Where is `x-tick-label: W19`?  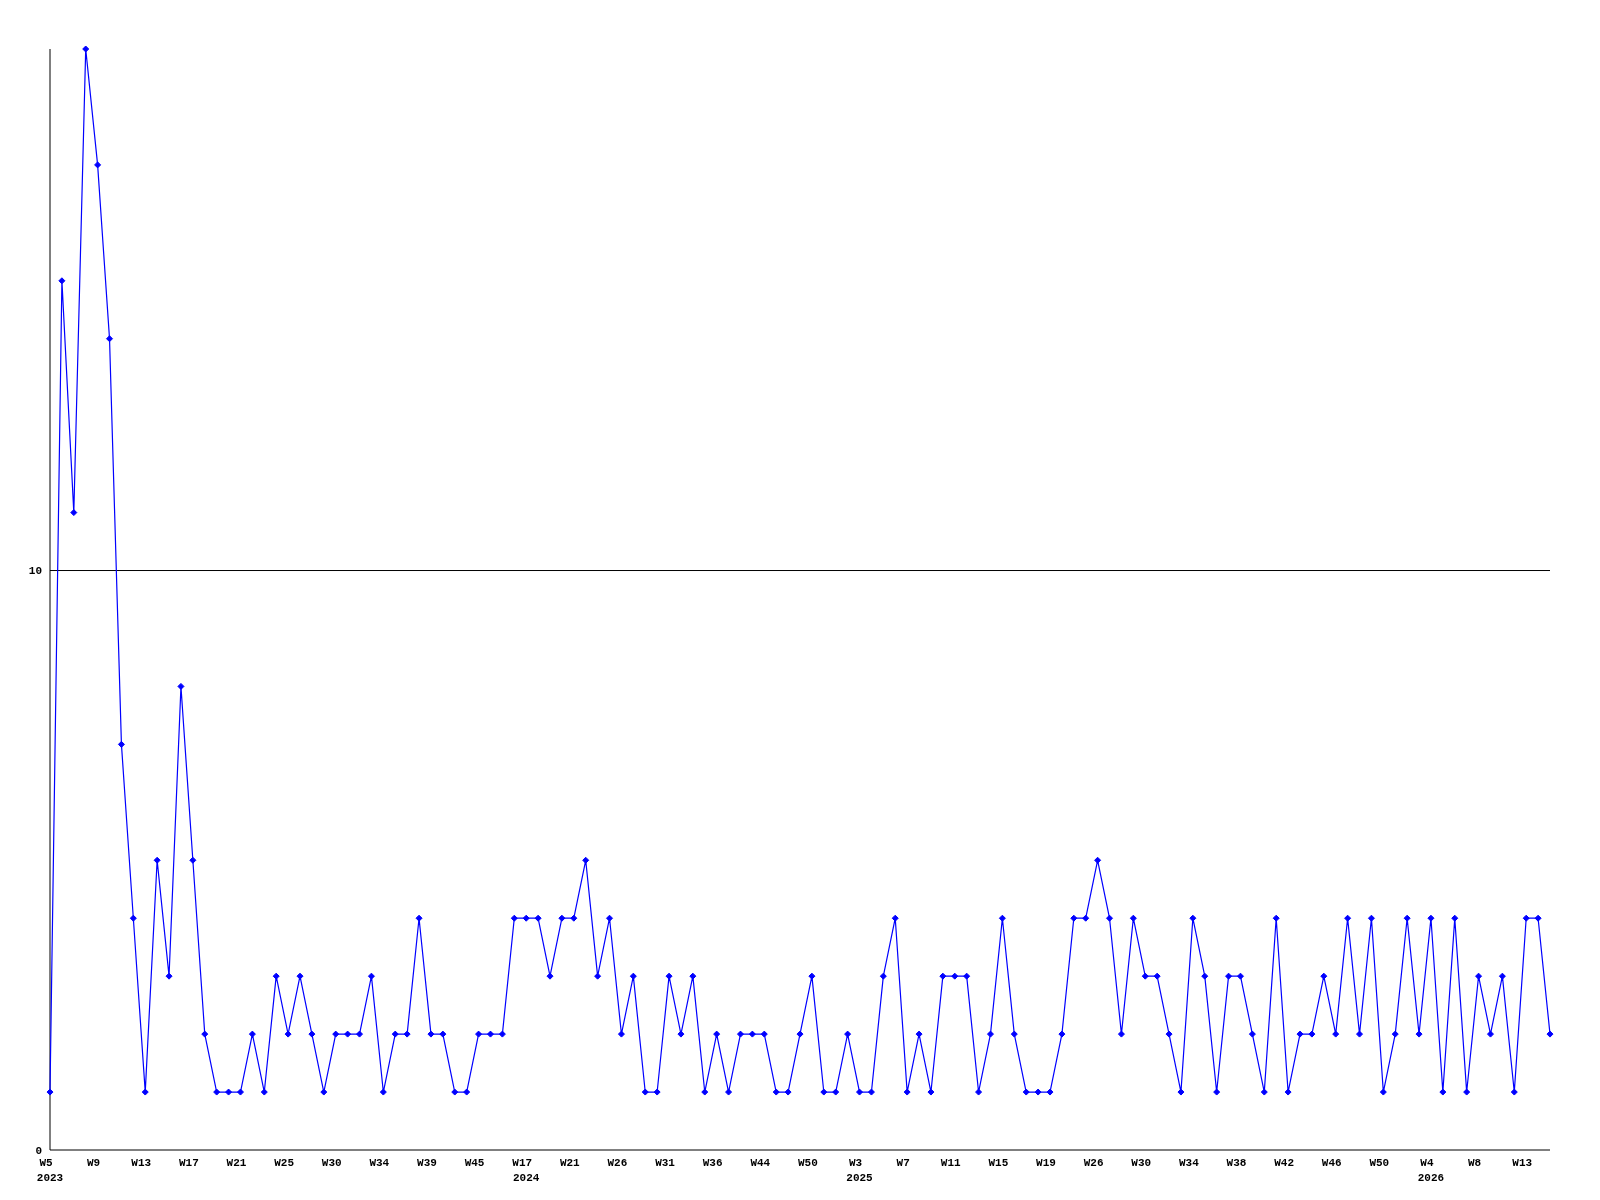
x-tick-label: W19 is located at coordinates (1046, 1163).